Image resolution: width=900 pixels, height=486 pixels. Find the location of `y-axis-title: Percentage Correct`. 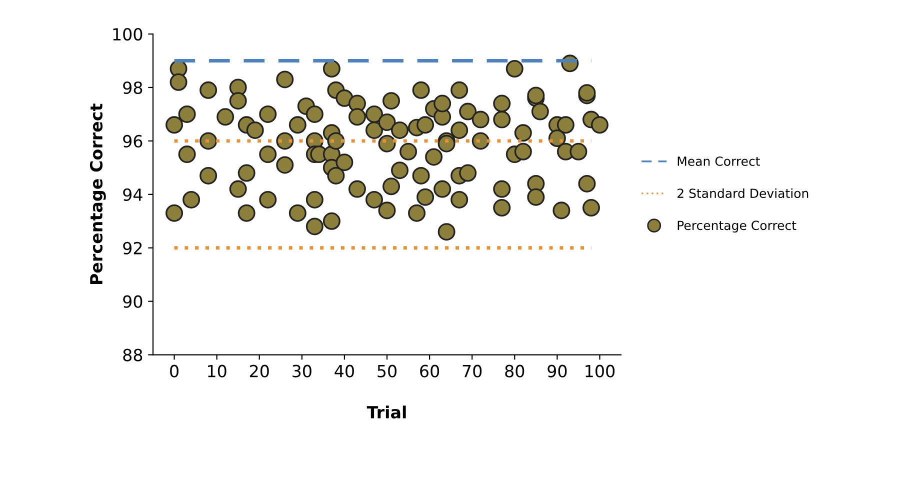

y-axis-title: Percentage Correct is located at coordinates (98, 194).